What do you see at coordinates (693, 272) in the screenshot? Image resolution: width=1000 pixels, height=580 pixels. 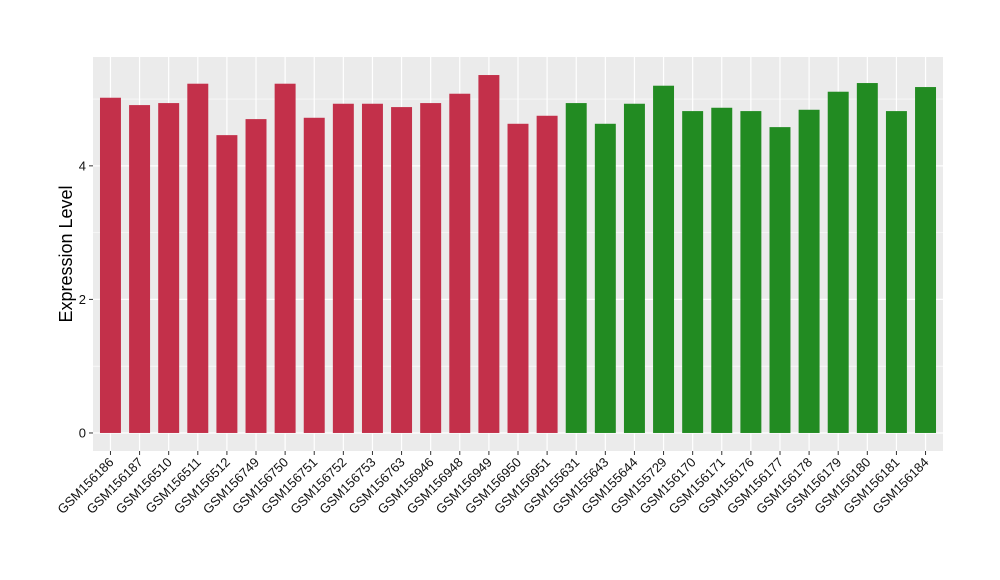 I see `bar-GSM156170` at bounding box center [693, 272].